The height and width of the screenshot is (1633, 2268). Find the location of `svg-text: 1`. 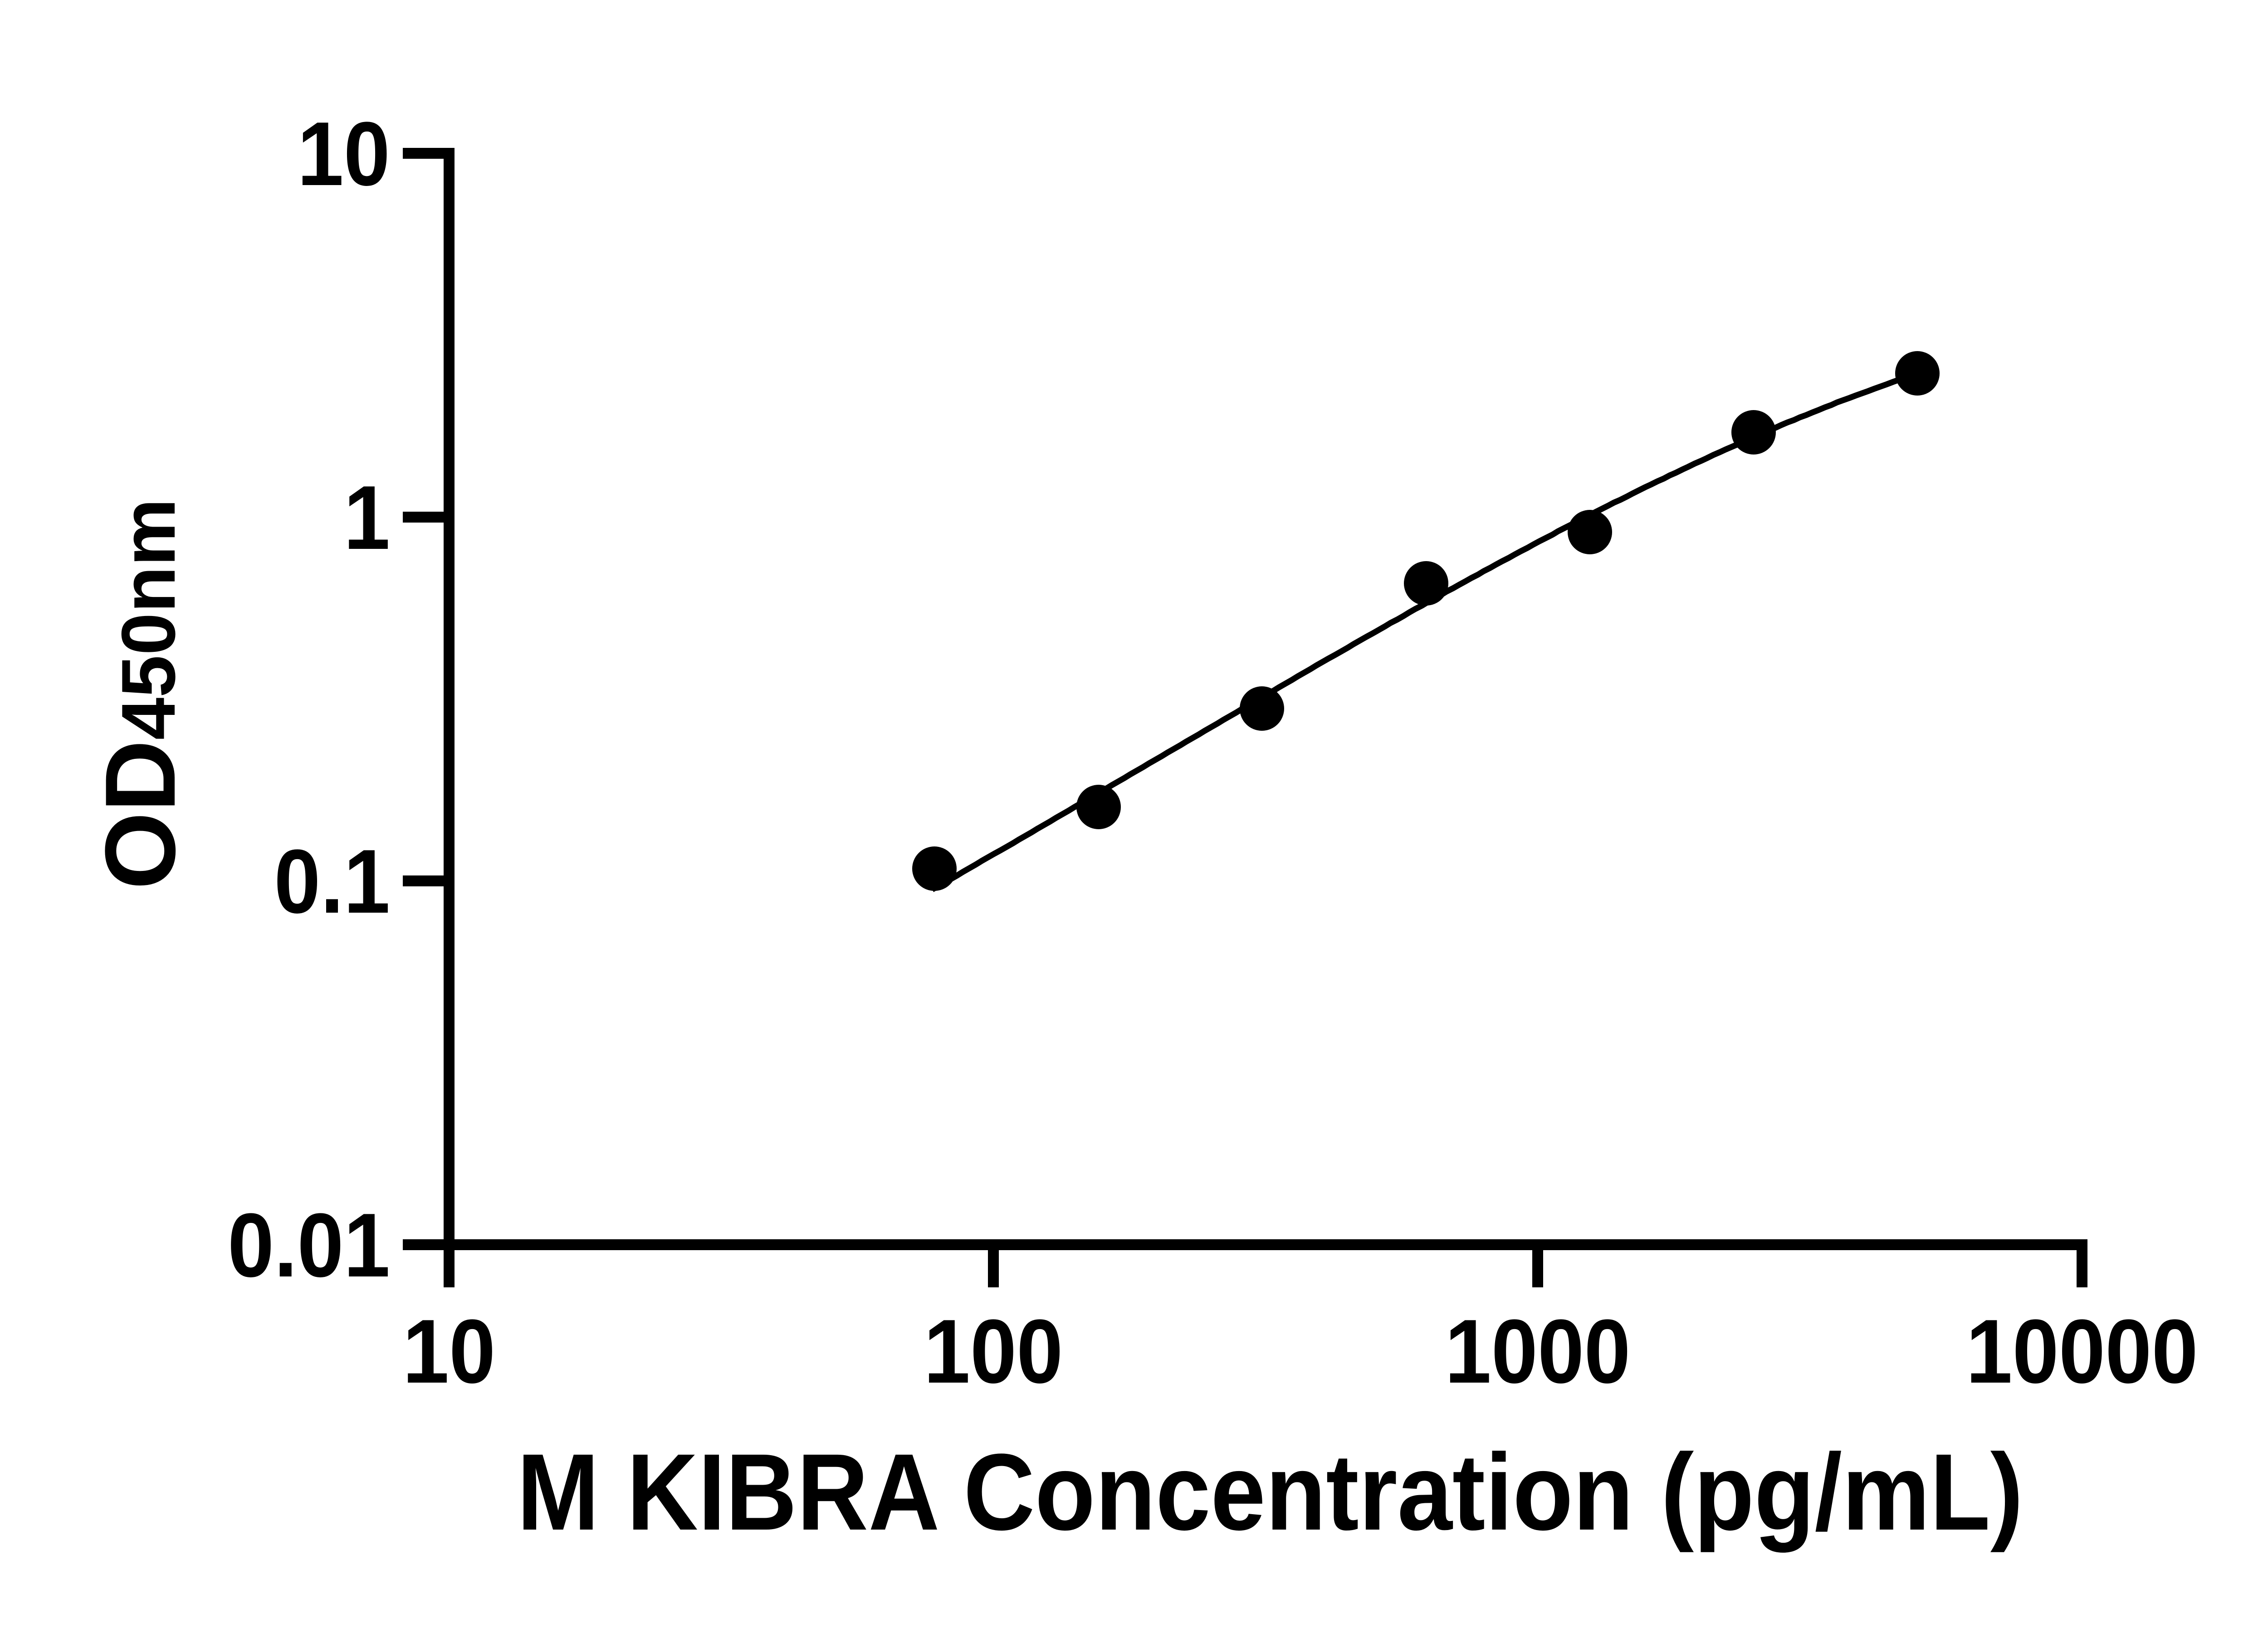

svg-text: 1 is located at coordinates (367, 517).